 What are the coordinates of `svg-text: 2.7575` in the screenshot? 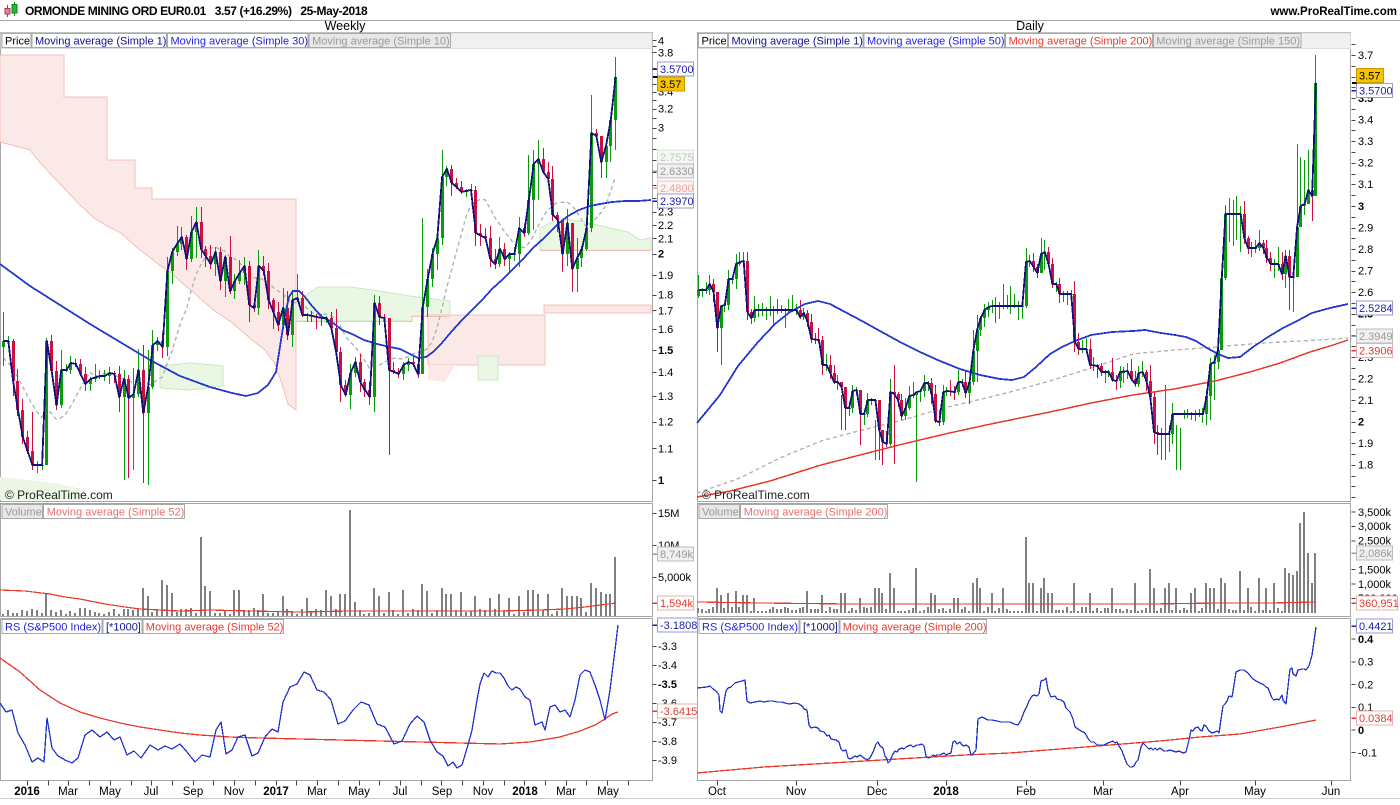 It's located at (677, 158).